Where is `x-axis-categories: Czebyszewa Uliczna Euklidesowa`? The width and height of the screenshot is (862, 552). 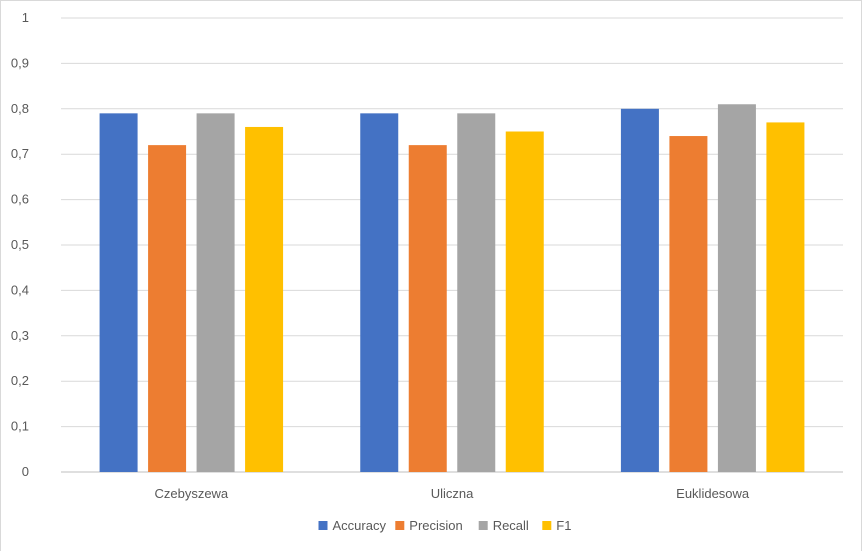 x-axis-categories: Czebyszewa Uliczna Euklidesowa is located at coordinates (451, 493).